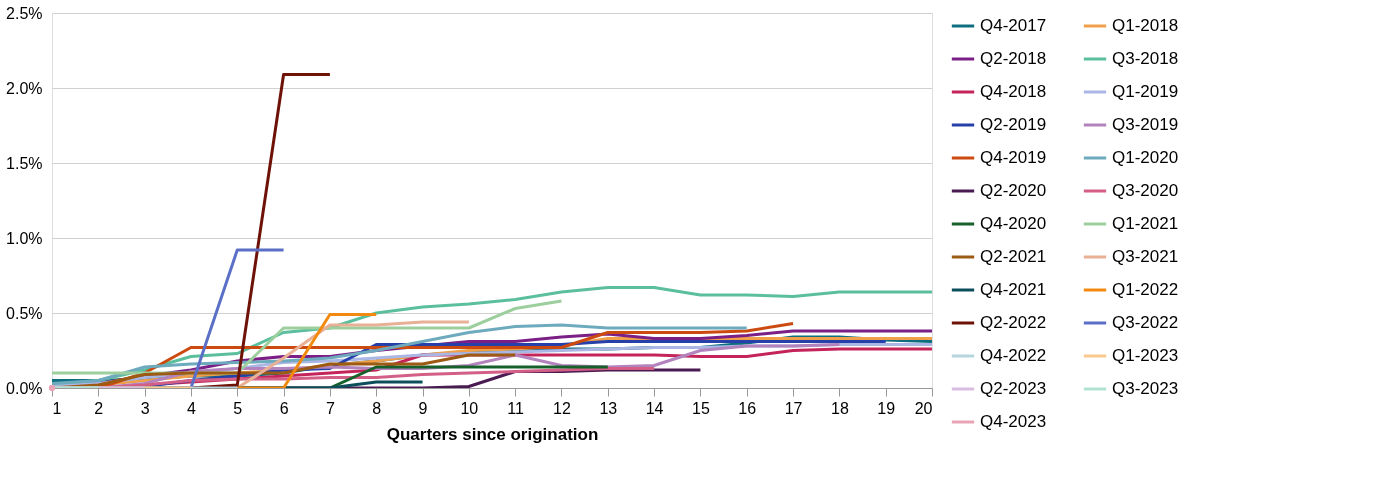 The image size is (1377, 484). Describe the element at coordinates (1013, 388) in the screenshot. I see `legend-label: Q2-2023` at that location.